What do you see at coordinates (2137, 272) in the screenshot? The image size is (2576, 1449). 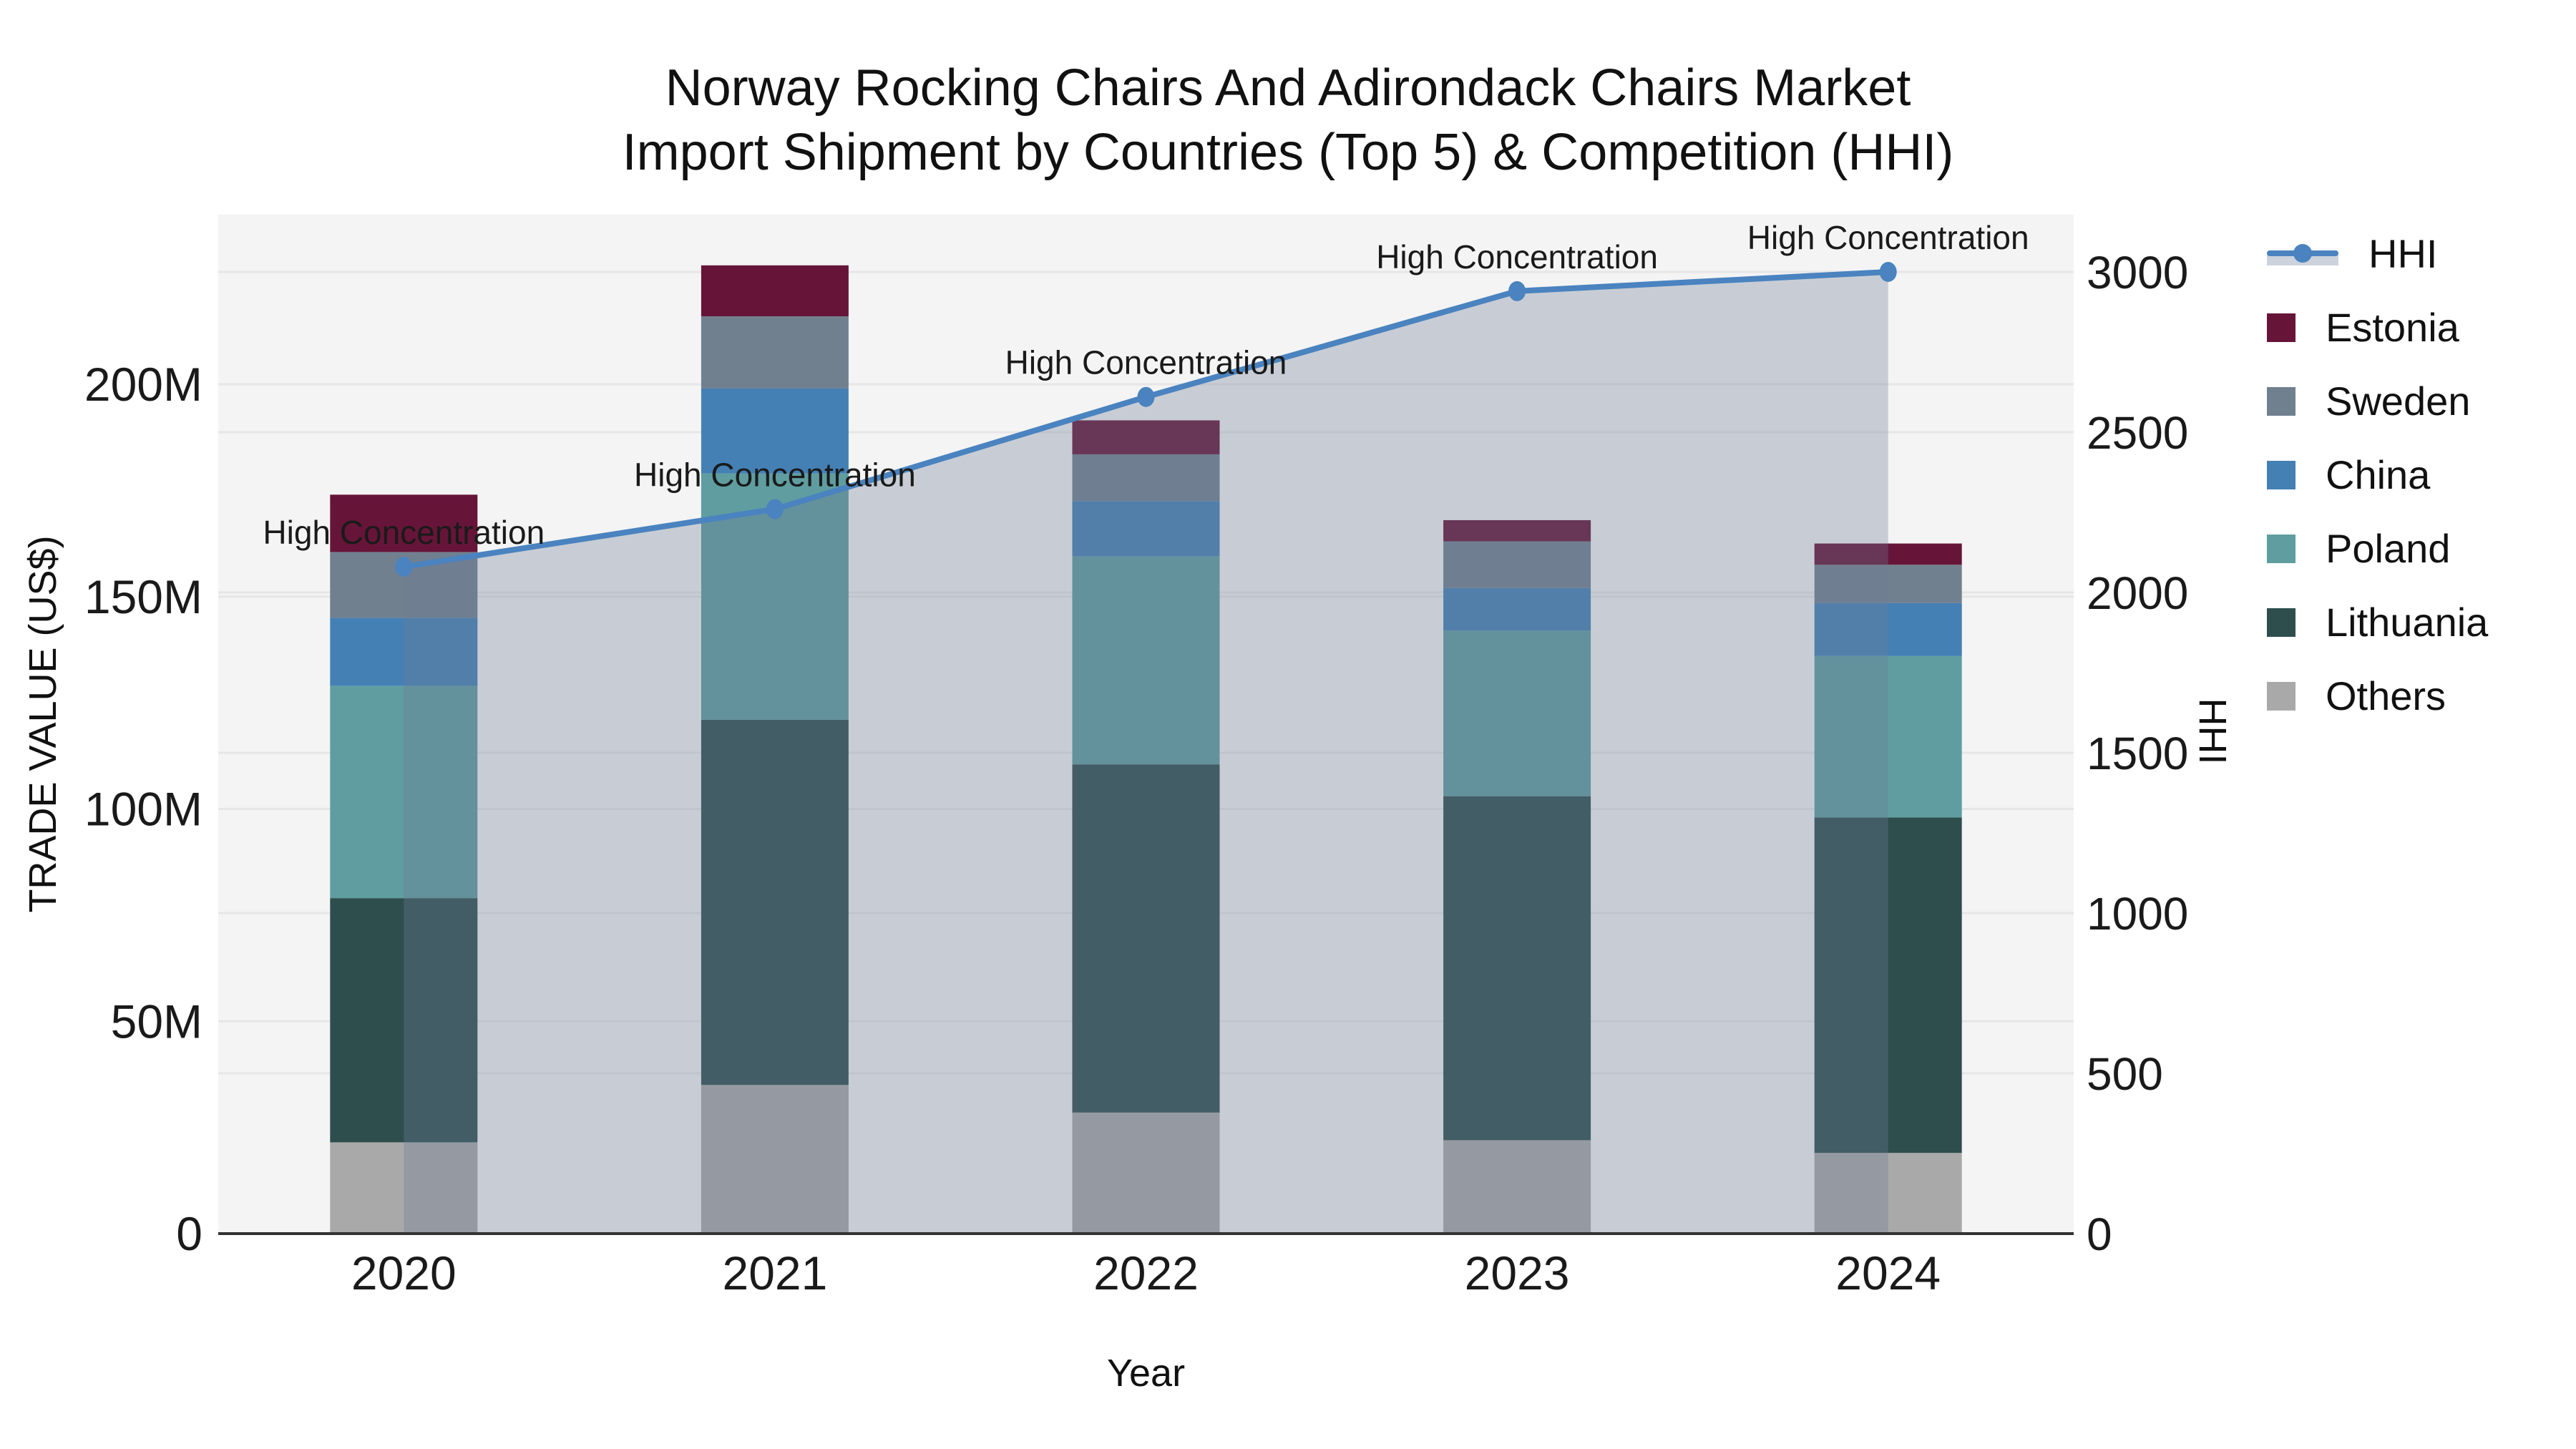 I see `y-right-tick-3000: 3000` at bounding box center [2137, 272].